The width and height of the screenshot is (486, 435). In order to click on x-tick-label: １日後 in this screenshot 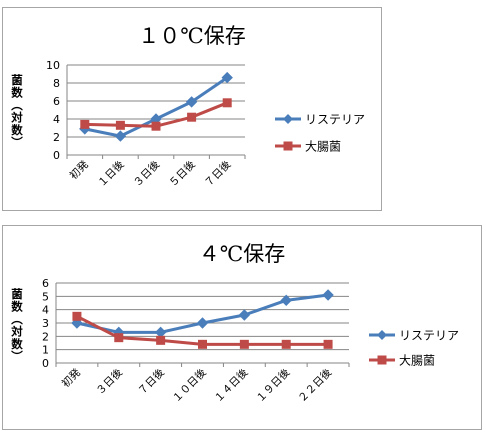, I will do `click(111, 174)`.